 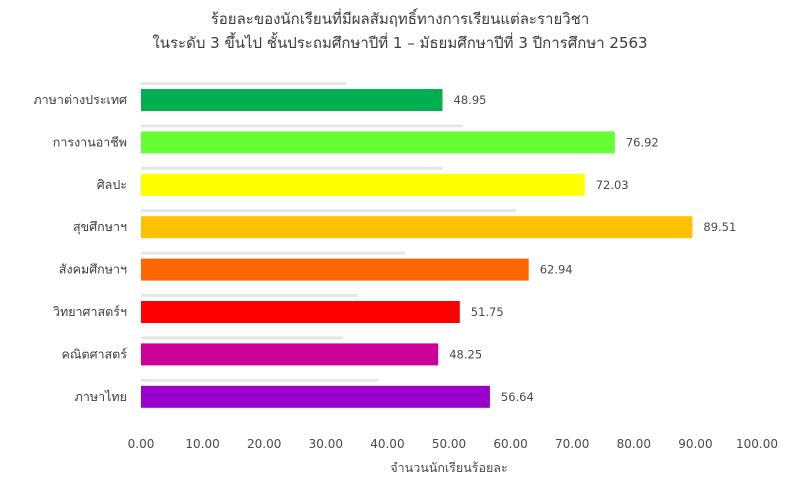 What do you see at coordinates (100, 227) in the screenshot?
I see `category-label: สุขศึกษาฯ` at bounding box center [100, 227].